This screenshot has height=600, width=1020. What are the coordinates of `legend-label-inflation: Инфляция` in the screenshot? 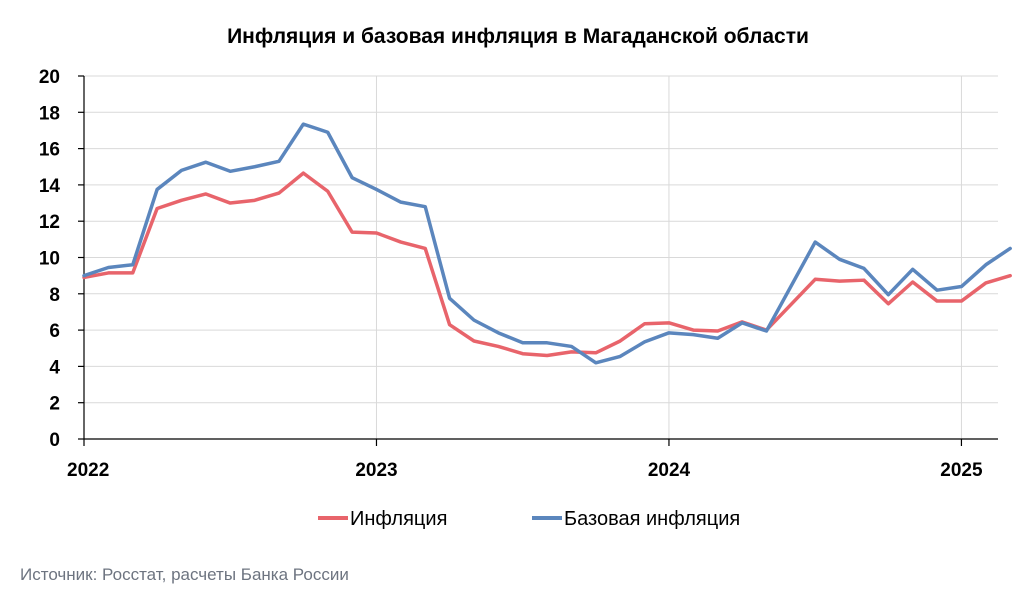 It's located at (398, 519).